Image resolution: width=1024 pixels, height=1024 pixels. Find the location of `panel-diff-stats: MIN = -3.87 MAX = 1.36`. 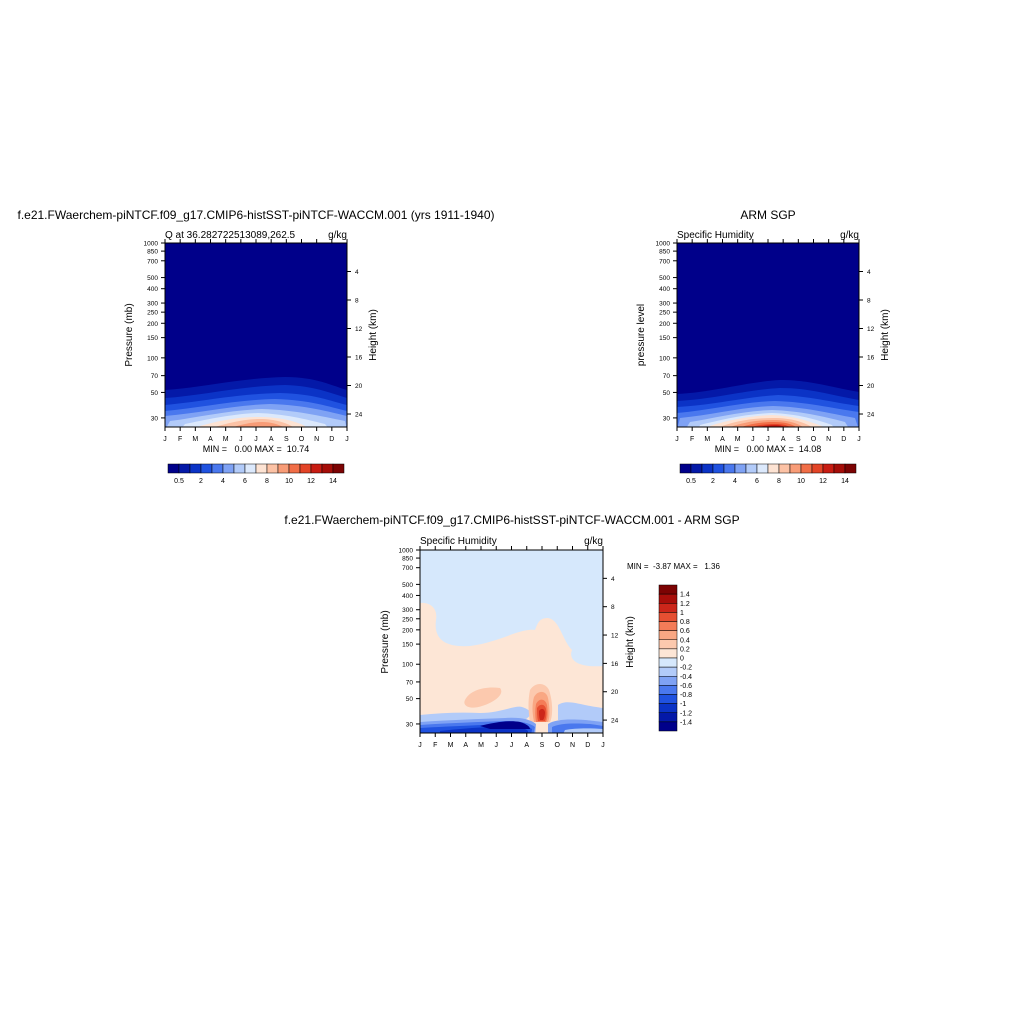

panel-diff-stats: MIN = -3.87 MAX = 1.36 is located at coordinates (673, 566).